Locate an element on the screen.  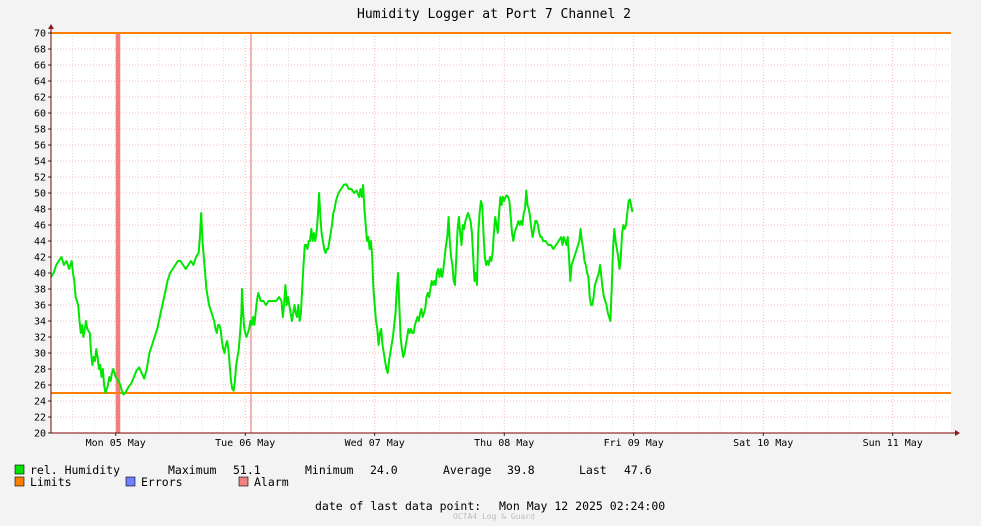
x-tick-label: Sat 10 May is located at coordinates (763, 443).